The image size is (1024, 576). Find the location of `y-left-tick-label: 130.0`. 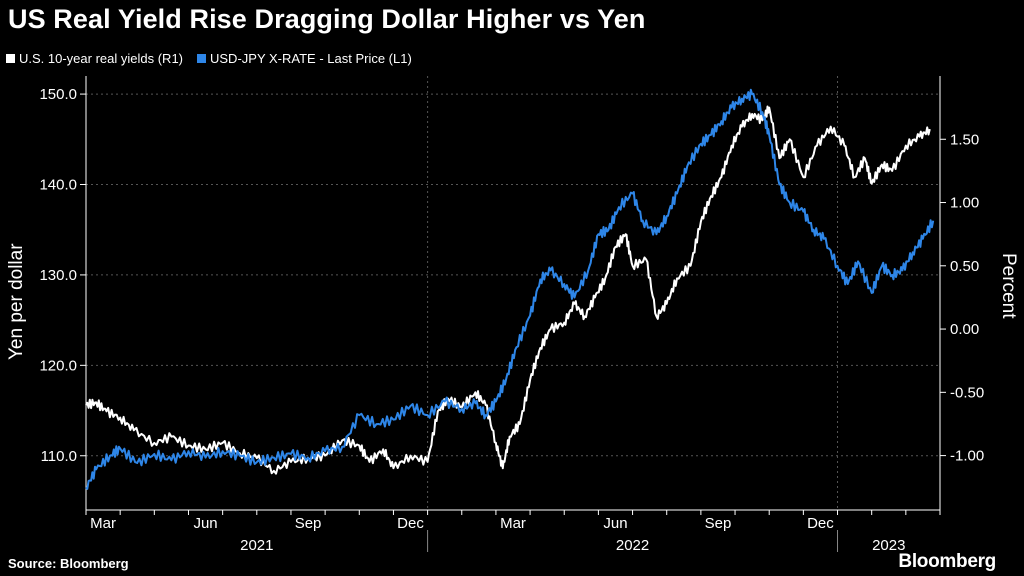

y-left-tick-label: 130.0 is located at coordinates (58, 275).